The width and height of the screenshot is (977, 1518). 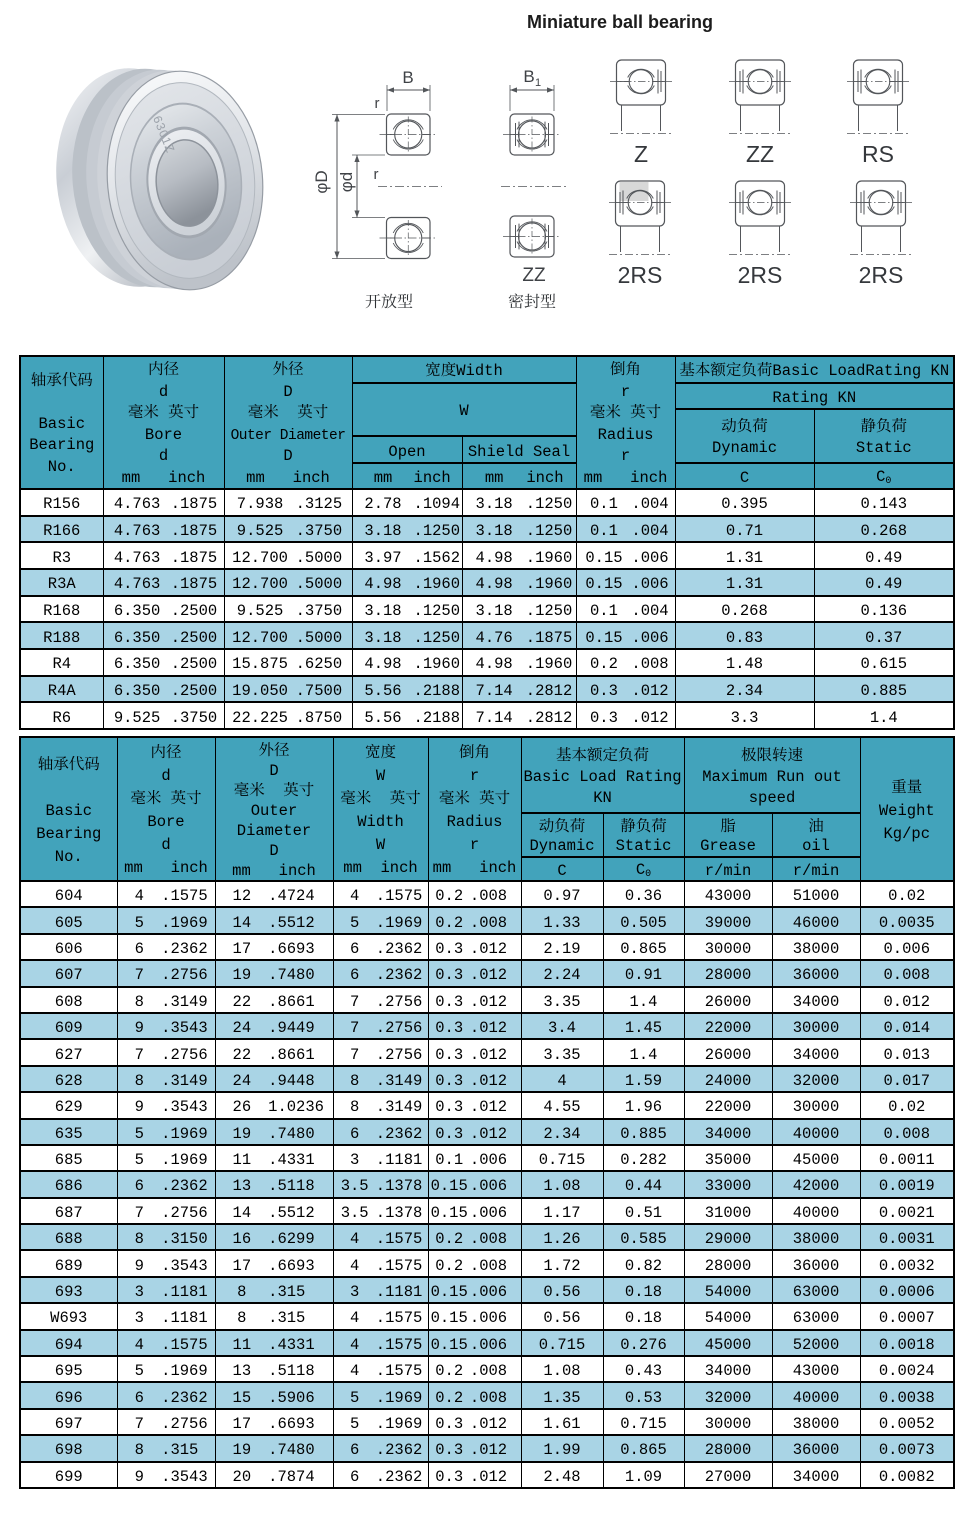 I want to click on svg-text: Z, so click(x=641, y=154).